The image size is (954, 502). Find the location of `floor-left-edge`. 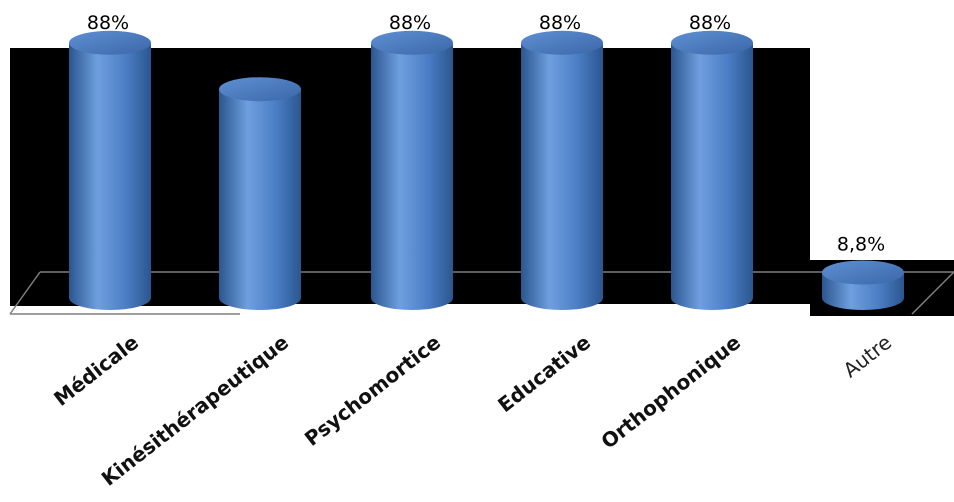

floor-left-edge is located at coordinates (25, 293).